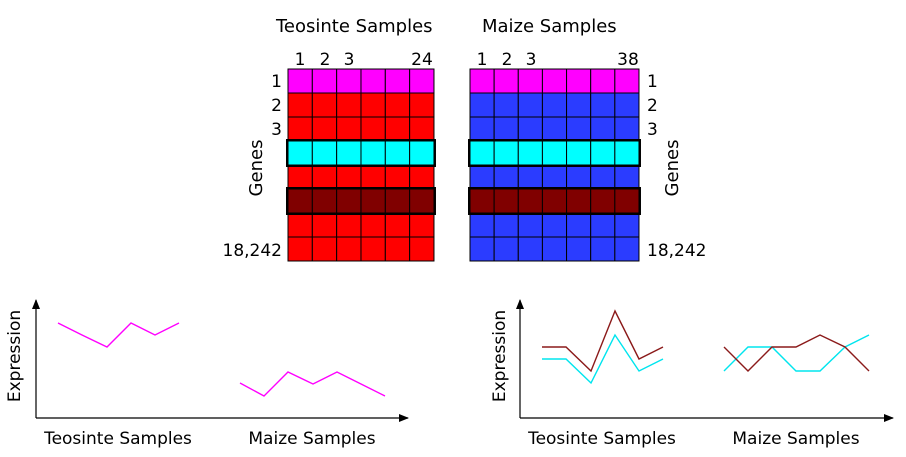  Describe the element at coordinates (325, 60) in the screenshot. I see `teosinte-col-label: 2` at that location.